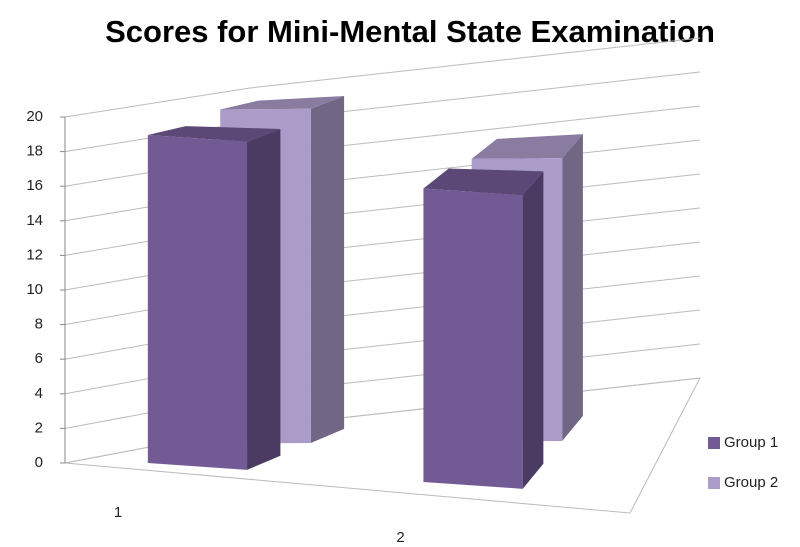 The width and height of the screenshot is (800, 547). I want to click on chart-title: Scores for Mini-Mental State Examination, so click(410, 31).